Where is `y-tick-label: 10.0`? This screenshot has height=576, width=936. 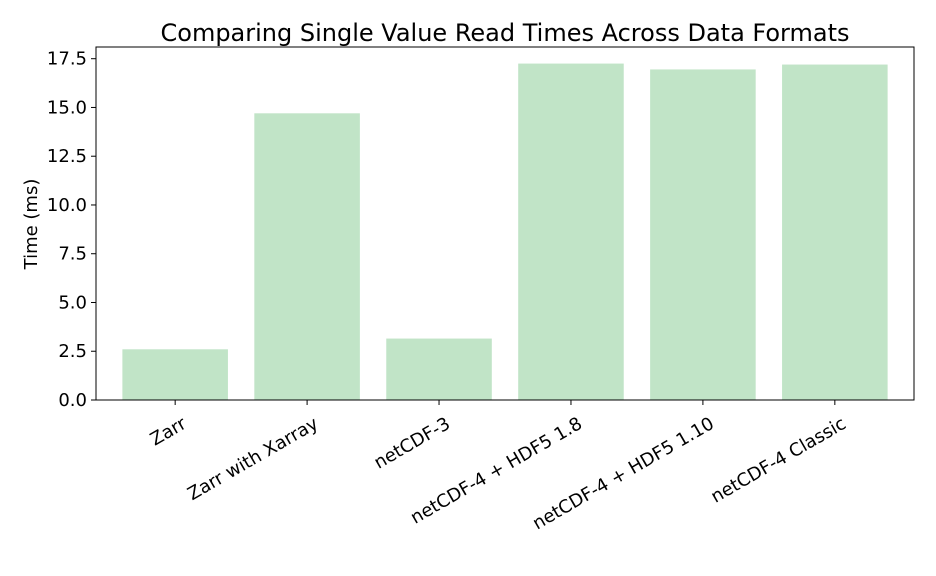 y-tick-label: 10.0 is located at coordinates (67, 205).